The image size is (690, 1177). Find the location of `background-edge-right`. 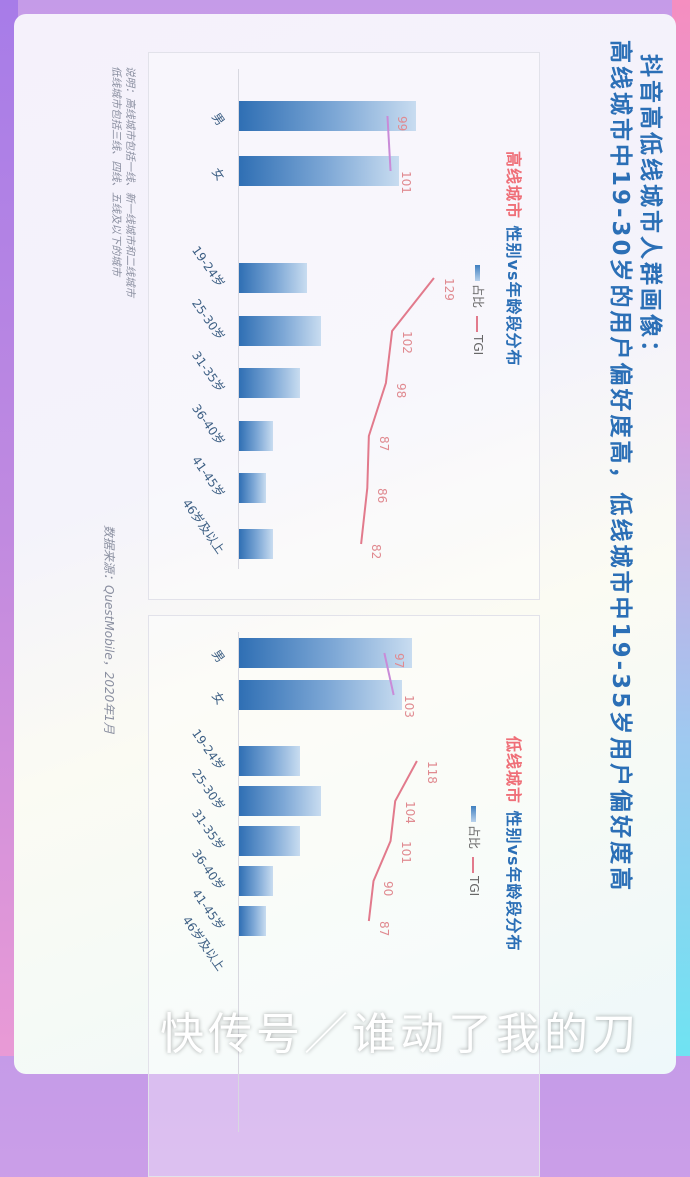

background-edge-right is located at coordinates (681, 528).